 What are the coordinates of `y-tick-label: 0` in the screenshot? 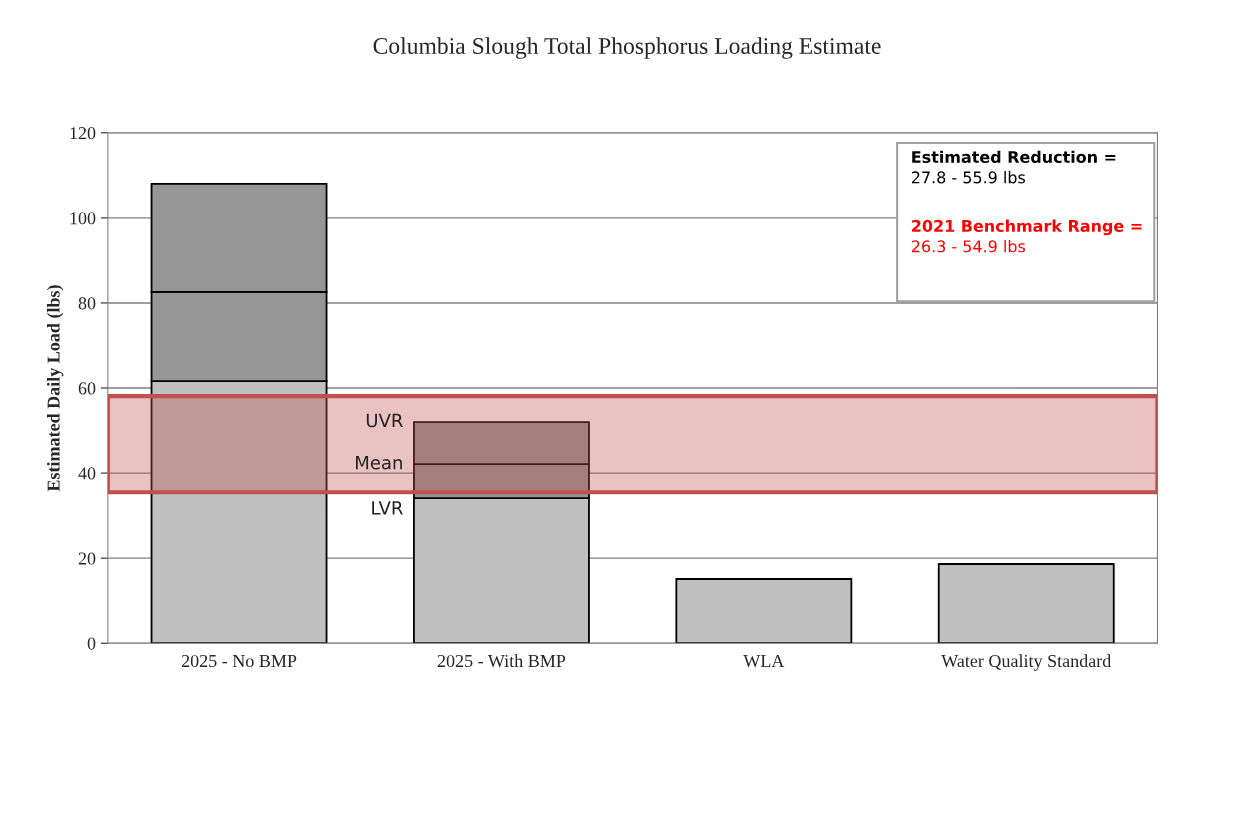 It's located at (91, 643).